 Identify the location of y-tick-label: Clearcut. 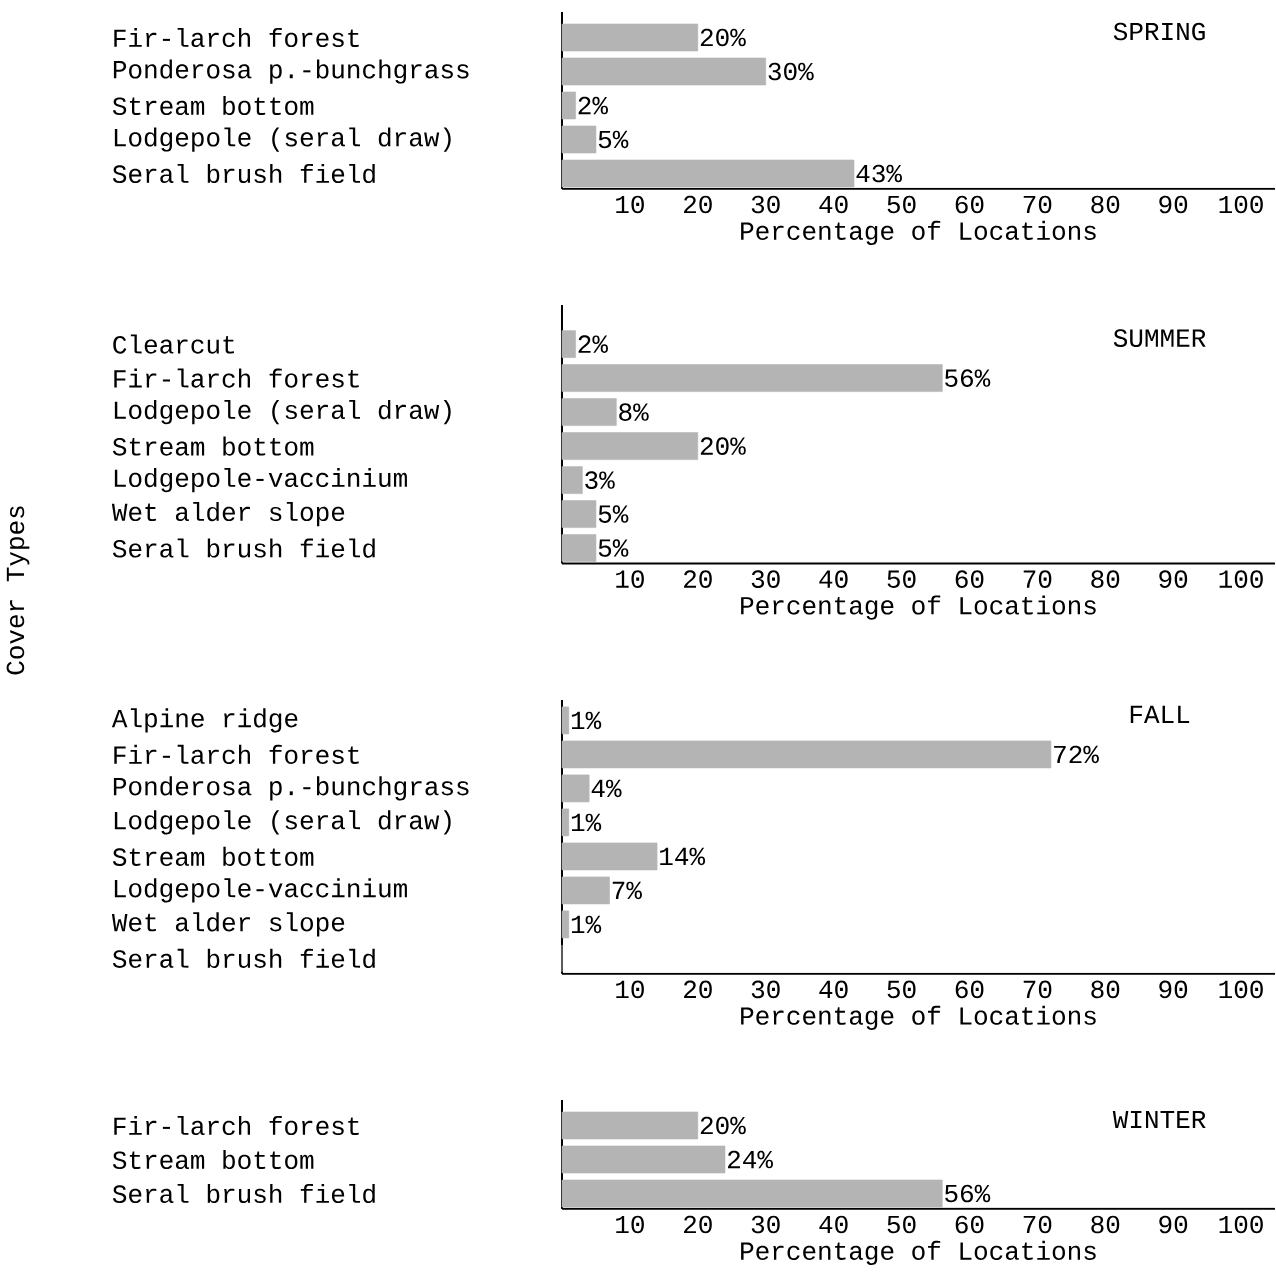
(173, 344).